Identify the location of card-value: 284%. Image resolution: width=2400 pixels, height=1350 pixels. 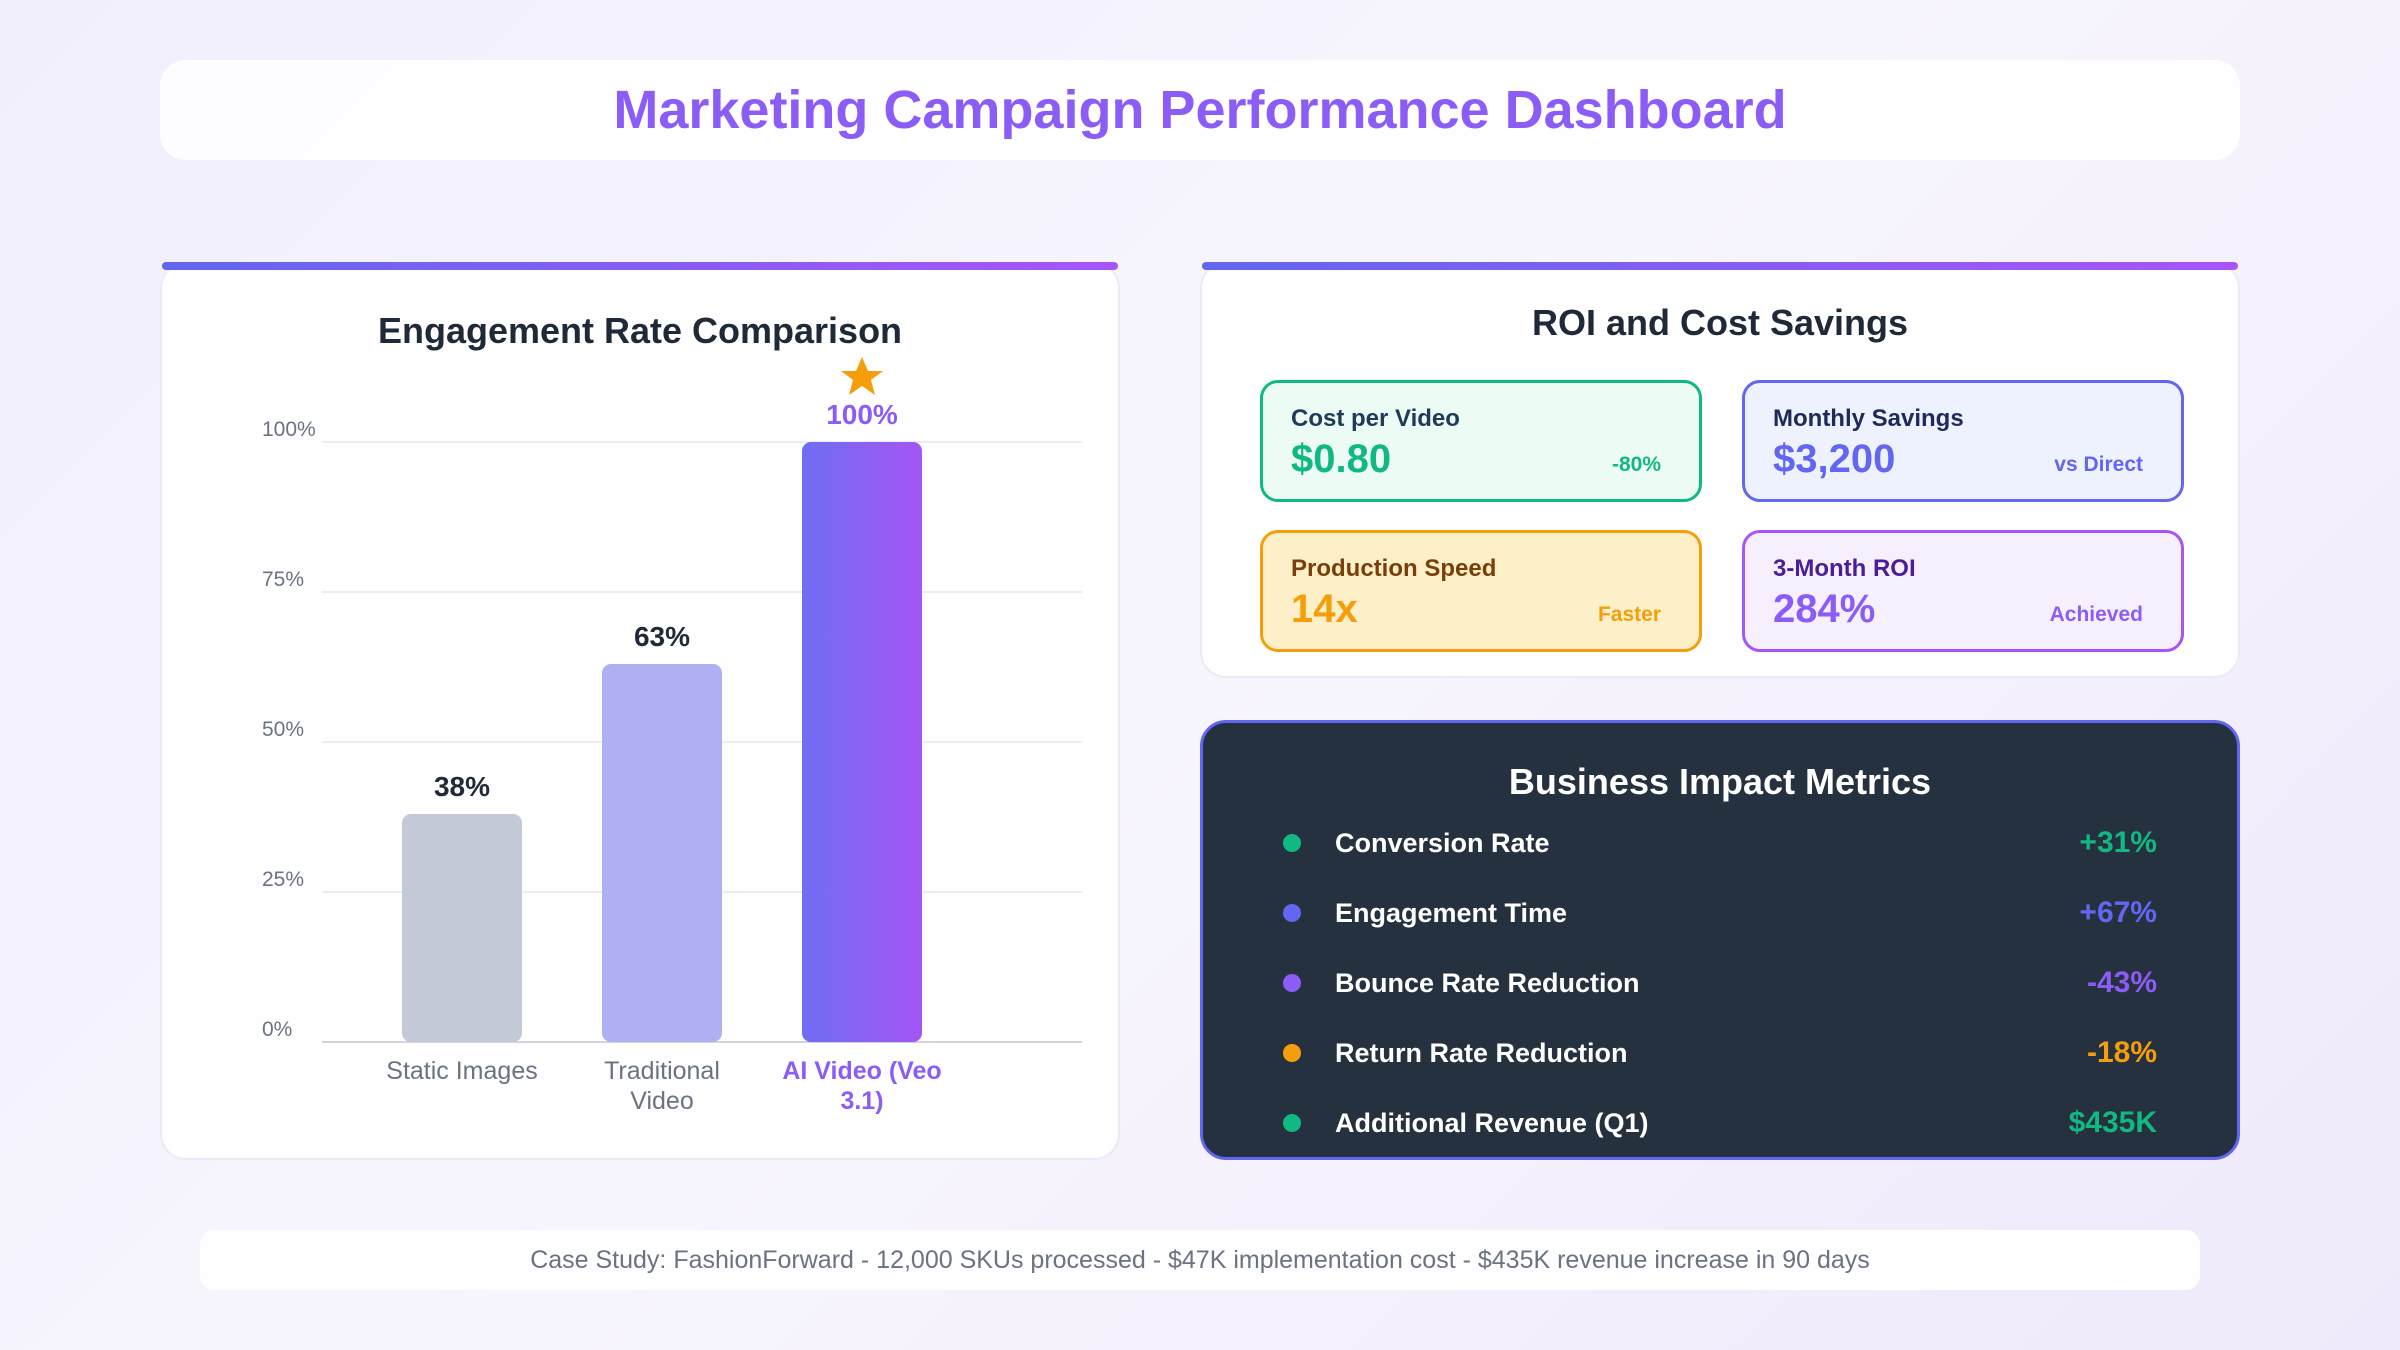
(1824, 609).